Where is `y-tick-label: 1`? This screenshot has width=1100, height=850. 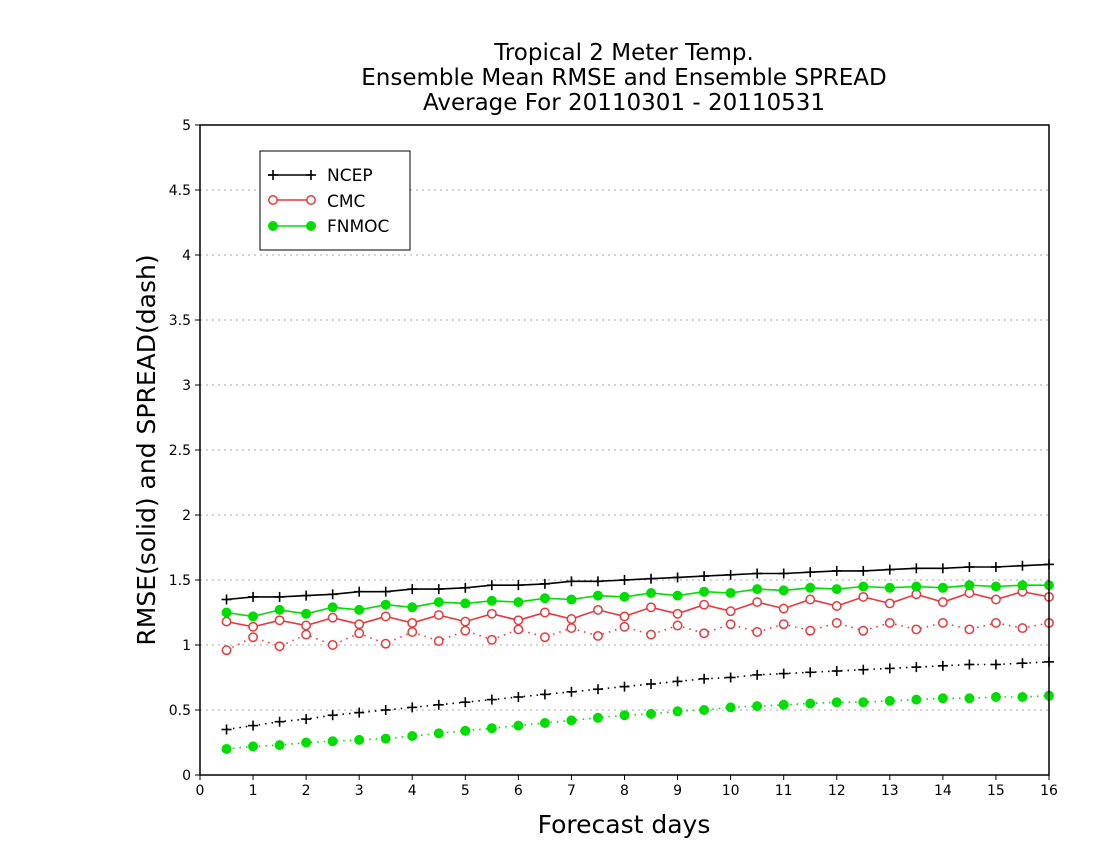
y-tick-label: 1 is located at coordinates (186, 646).